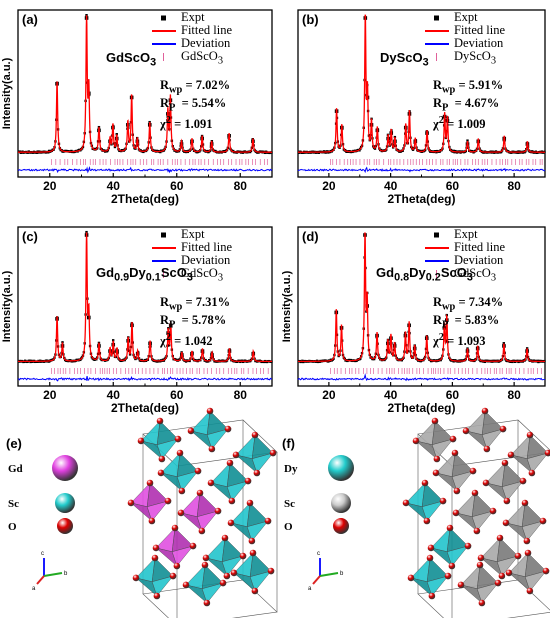 This screenshot has width=550, height=618. What do you see at coordinates (206, 247) in the screenshot?
I see `legend-label: Fitted line` at bounding box center [206, 247].